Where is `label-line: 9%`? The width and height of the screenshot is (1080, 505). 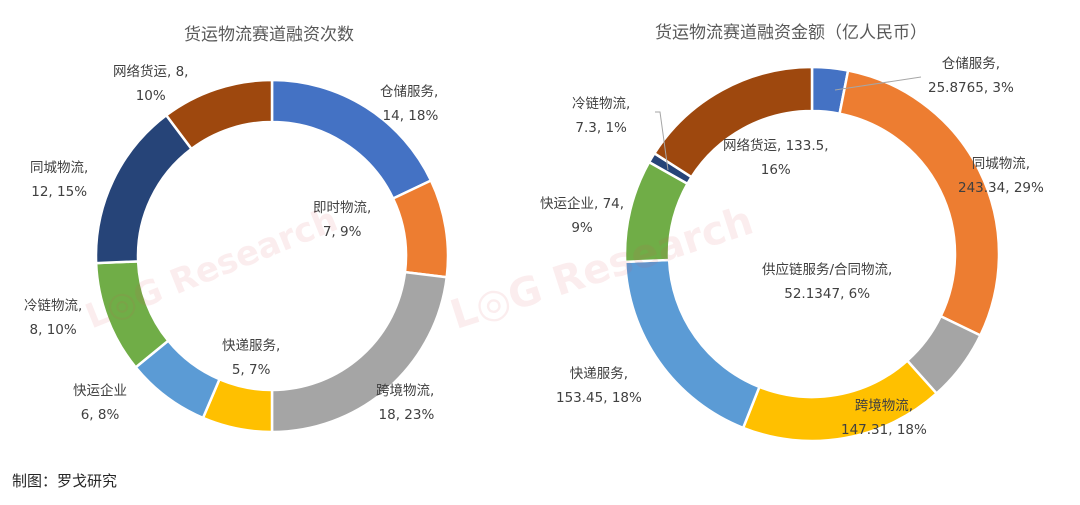 label-line: 9% is located at coordinates (582, 228).